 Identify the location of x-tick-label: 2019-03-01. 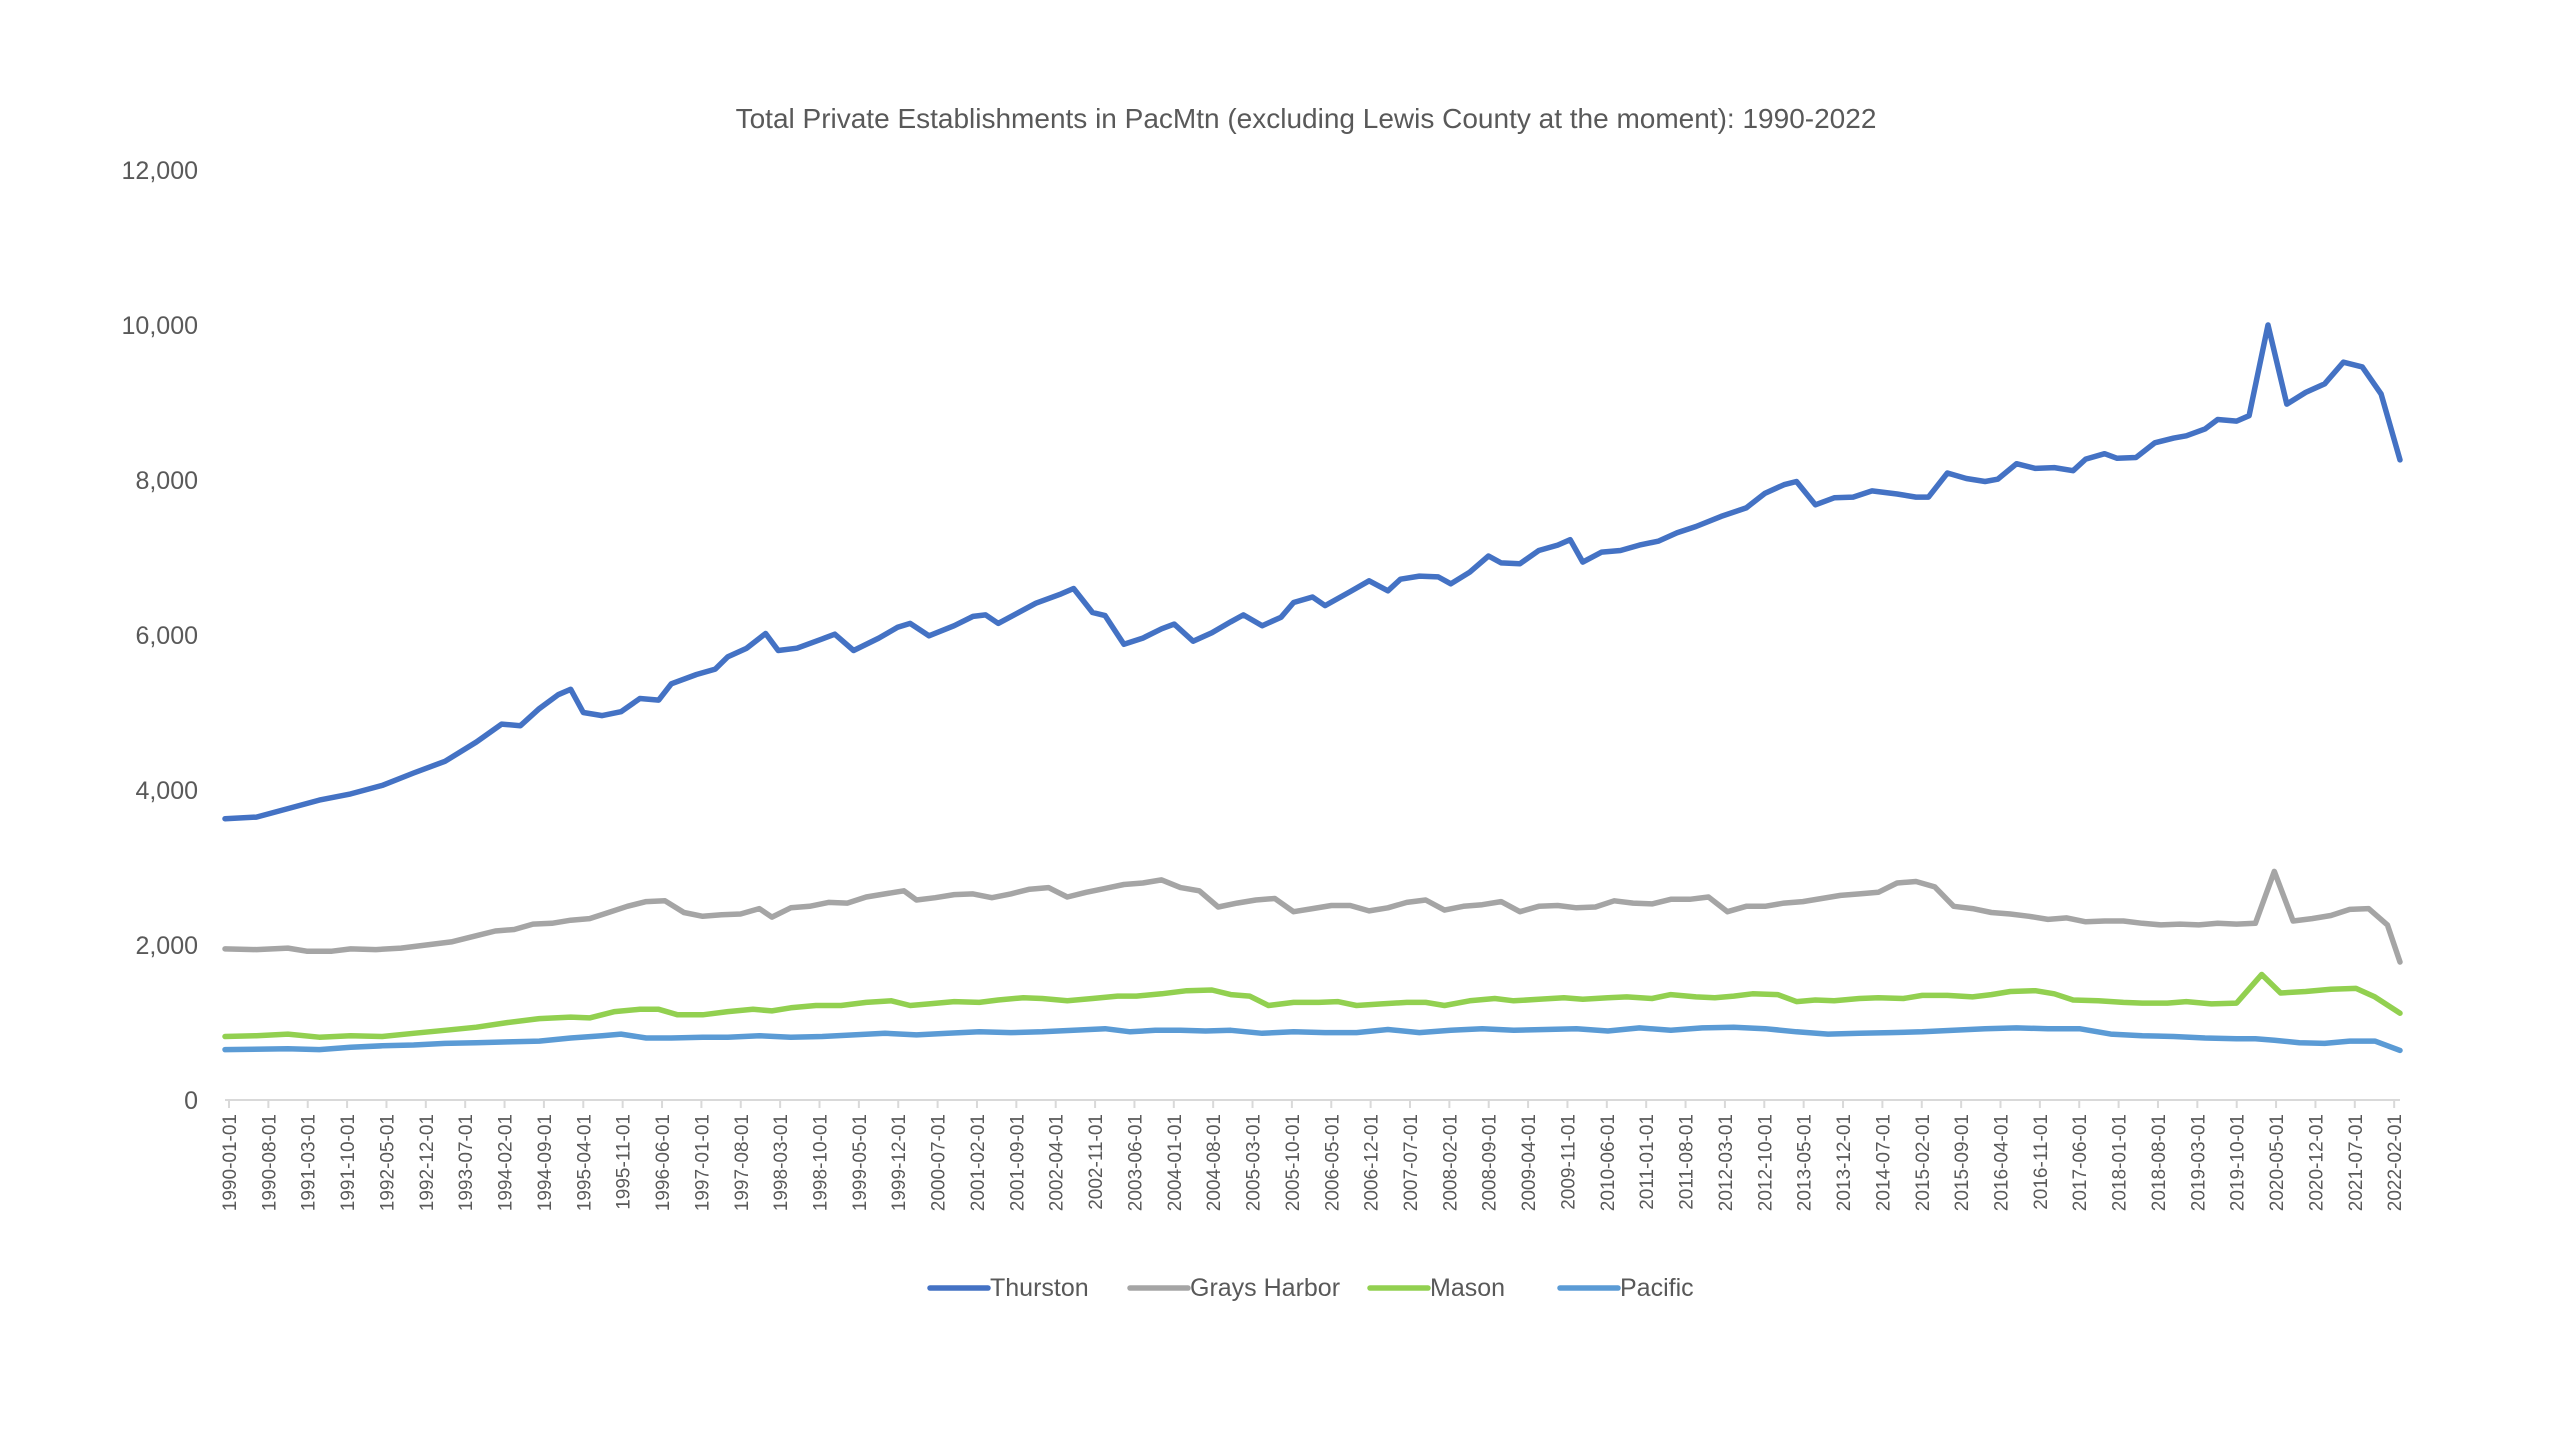
(2198, 1162).